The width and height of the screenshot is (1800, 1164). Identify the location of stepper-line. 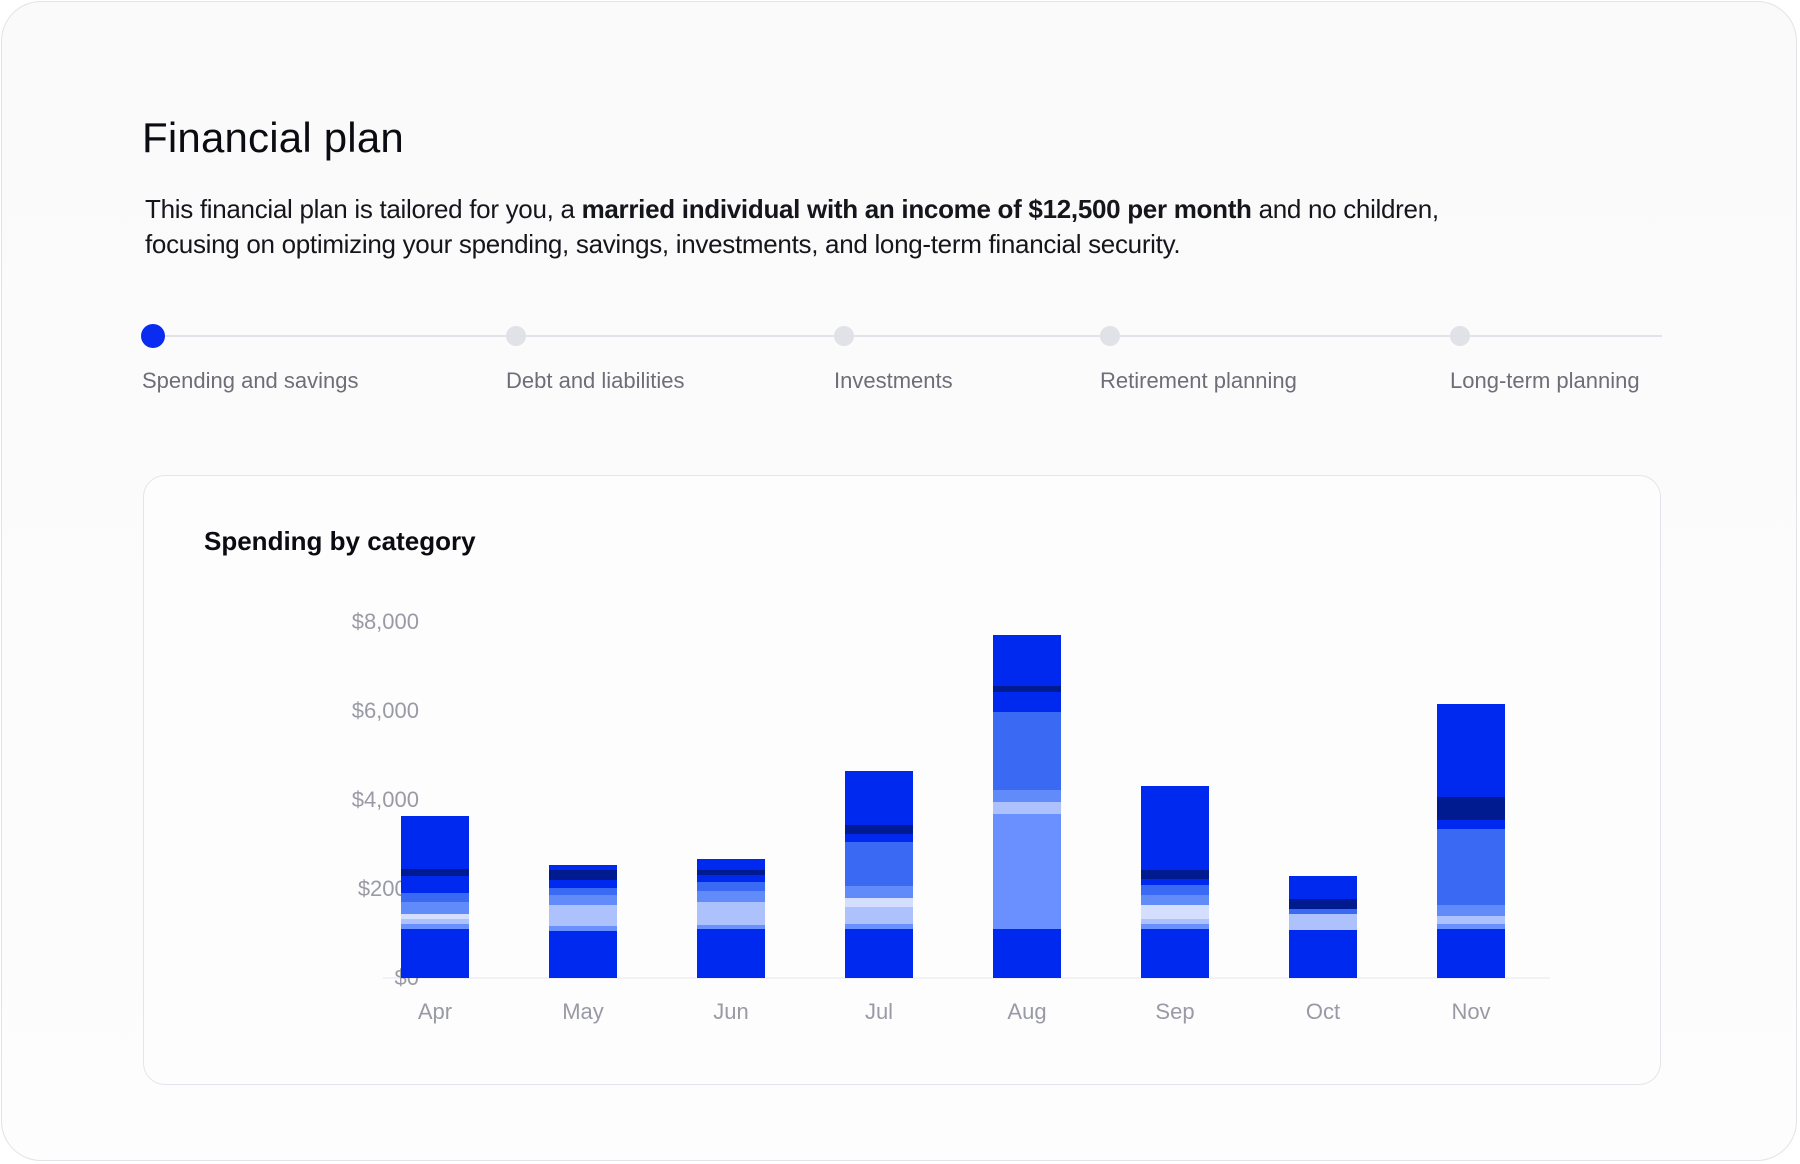
(907, 336).